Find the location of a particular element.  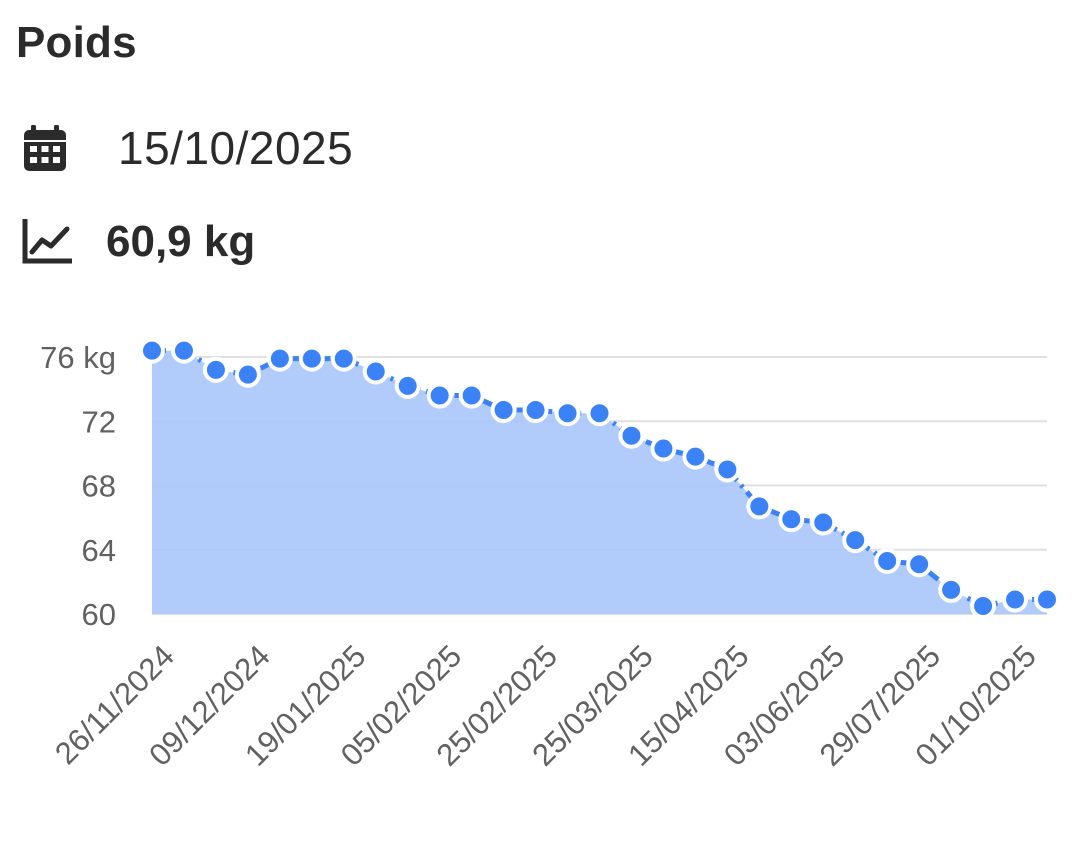

y-tick-label: 60 is located at coordinates (99, 614).